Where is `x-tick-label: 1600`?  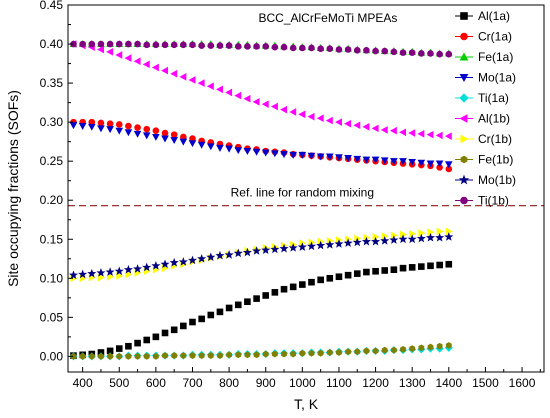 x-tick-label: 1600 is located at coordinates (522, 383).